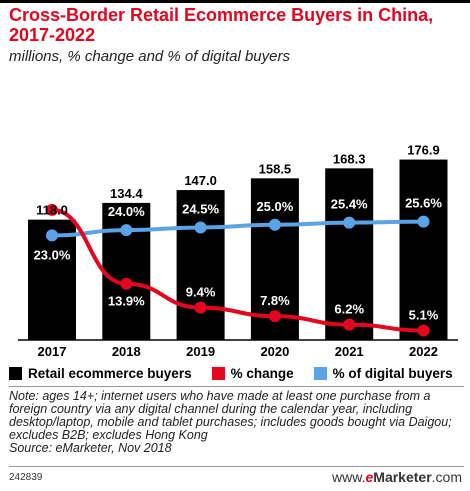 This screenshot has height=491, width=470. What do you see at coordinates (424, 314) in the screenshot?
I see `change-label-2022: 5.1%` at bounding box center [424, 314].